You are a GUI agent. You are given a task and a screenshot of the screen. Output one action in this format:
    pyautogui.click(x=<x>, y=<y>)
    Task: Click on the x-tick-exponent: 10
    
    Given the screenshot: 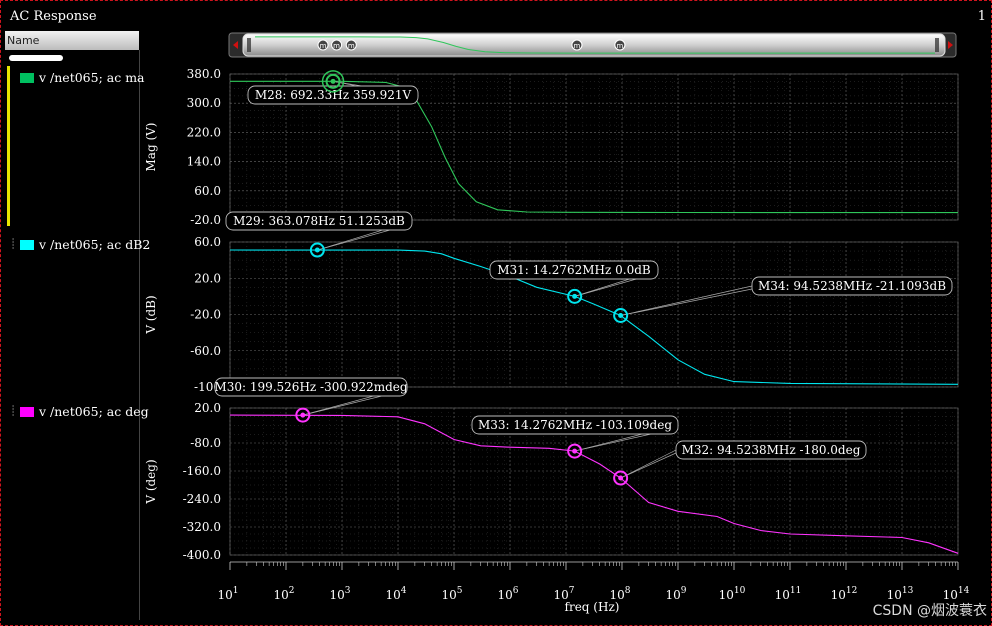 What is the action you would take?
    pyautogui.click(x=740, y=591)
    